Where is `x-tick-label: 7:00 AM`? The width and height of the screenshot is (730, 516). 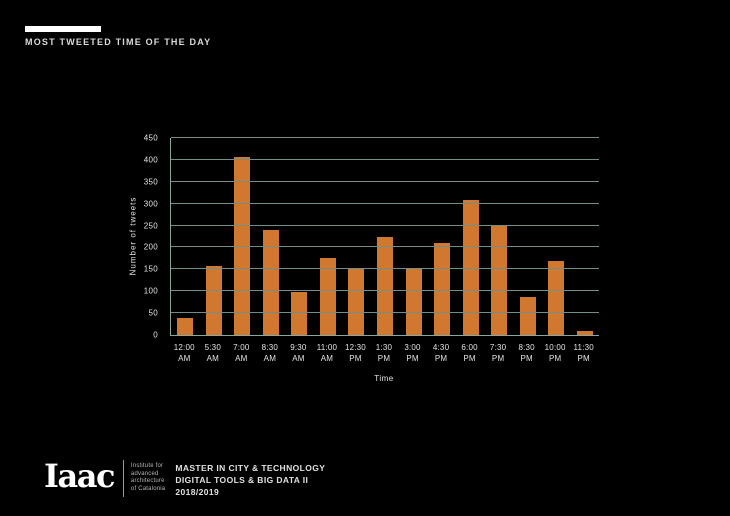
x-tick-label: 7:00 AM is located at coordinates (241, 353).